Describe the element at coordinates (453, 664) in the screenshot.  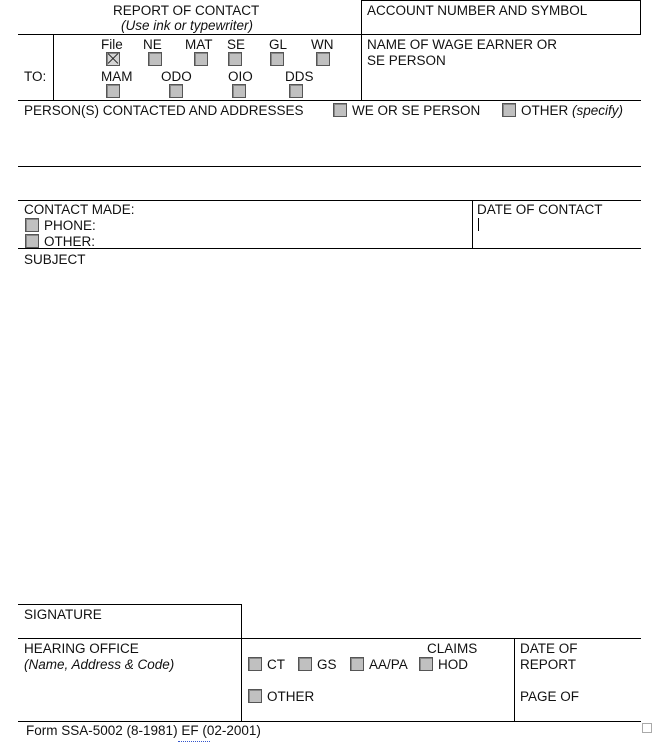
I see `hod-label: HOD` at that location.